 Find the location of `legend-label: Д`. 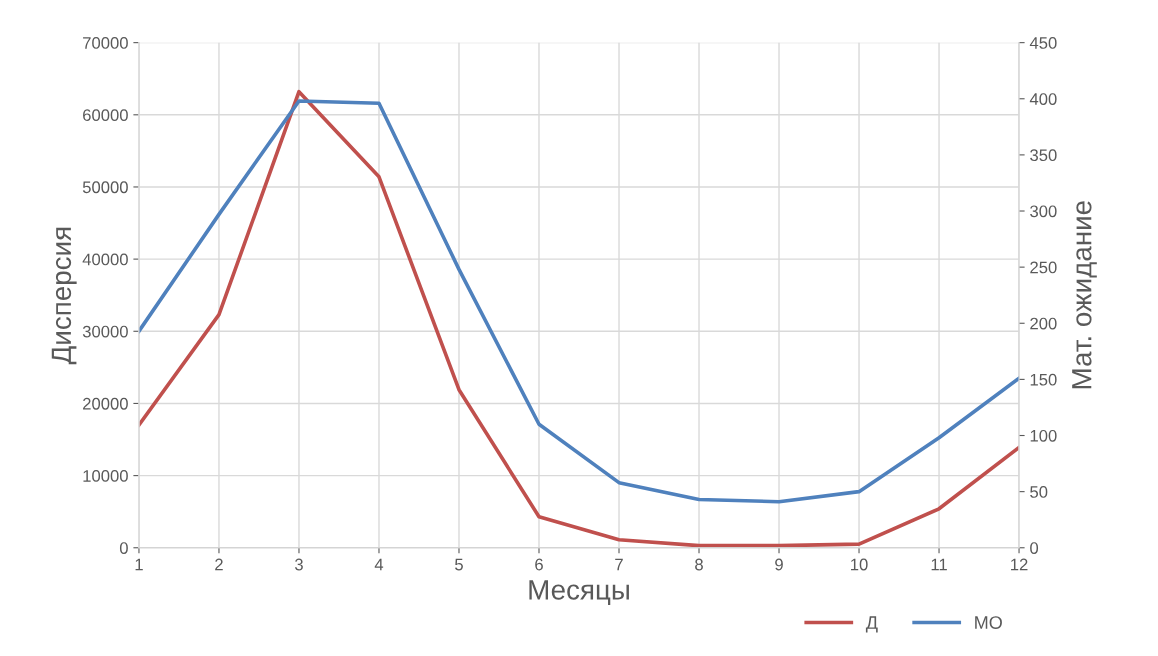

legend-label: Д is located at coordinates (871, 624).